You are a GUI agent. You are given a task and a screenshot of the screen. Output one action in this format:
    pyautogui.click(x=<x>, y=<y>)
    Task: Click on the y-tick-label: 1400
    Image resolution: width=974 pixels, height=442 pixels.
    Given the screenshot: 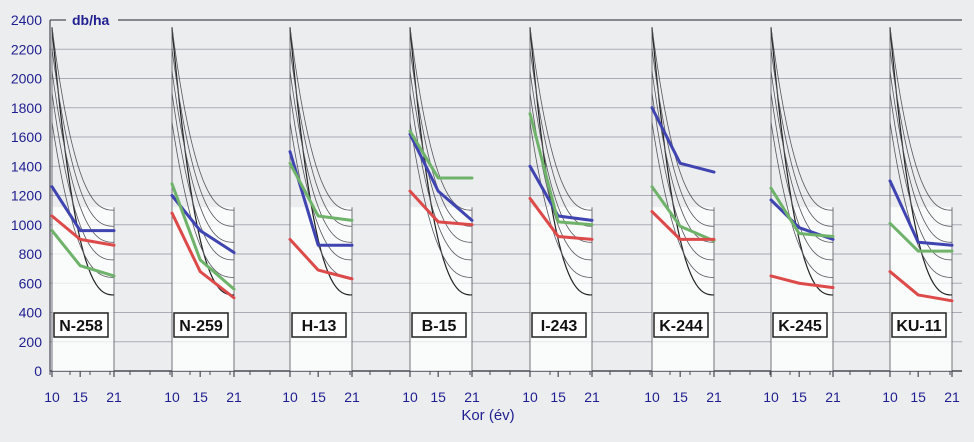 What is the action you would take?
    pyautogui.click(x=26, y=166)
    